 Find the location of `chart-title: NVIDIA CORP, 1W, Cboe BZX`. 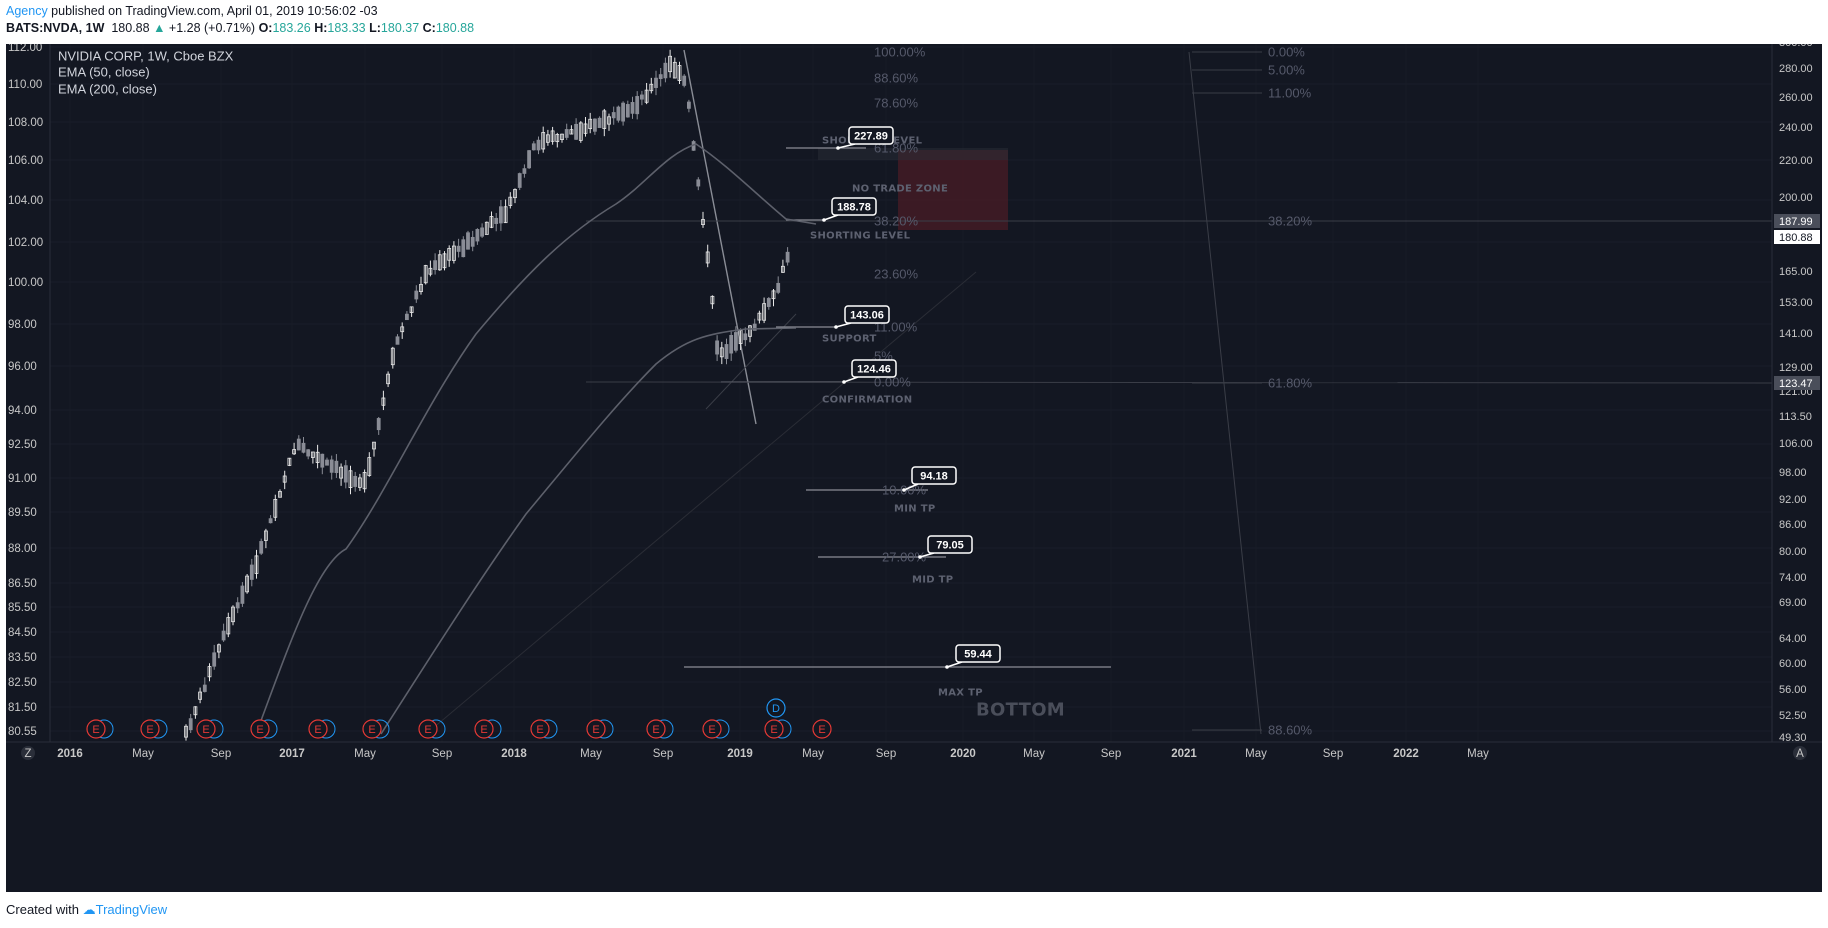

chart-title: NVIDIA CORP, 1W, Cboe BZX is located at coordinates (146, 56).